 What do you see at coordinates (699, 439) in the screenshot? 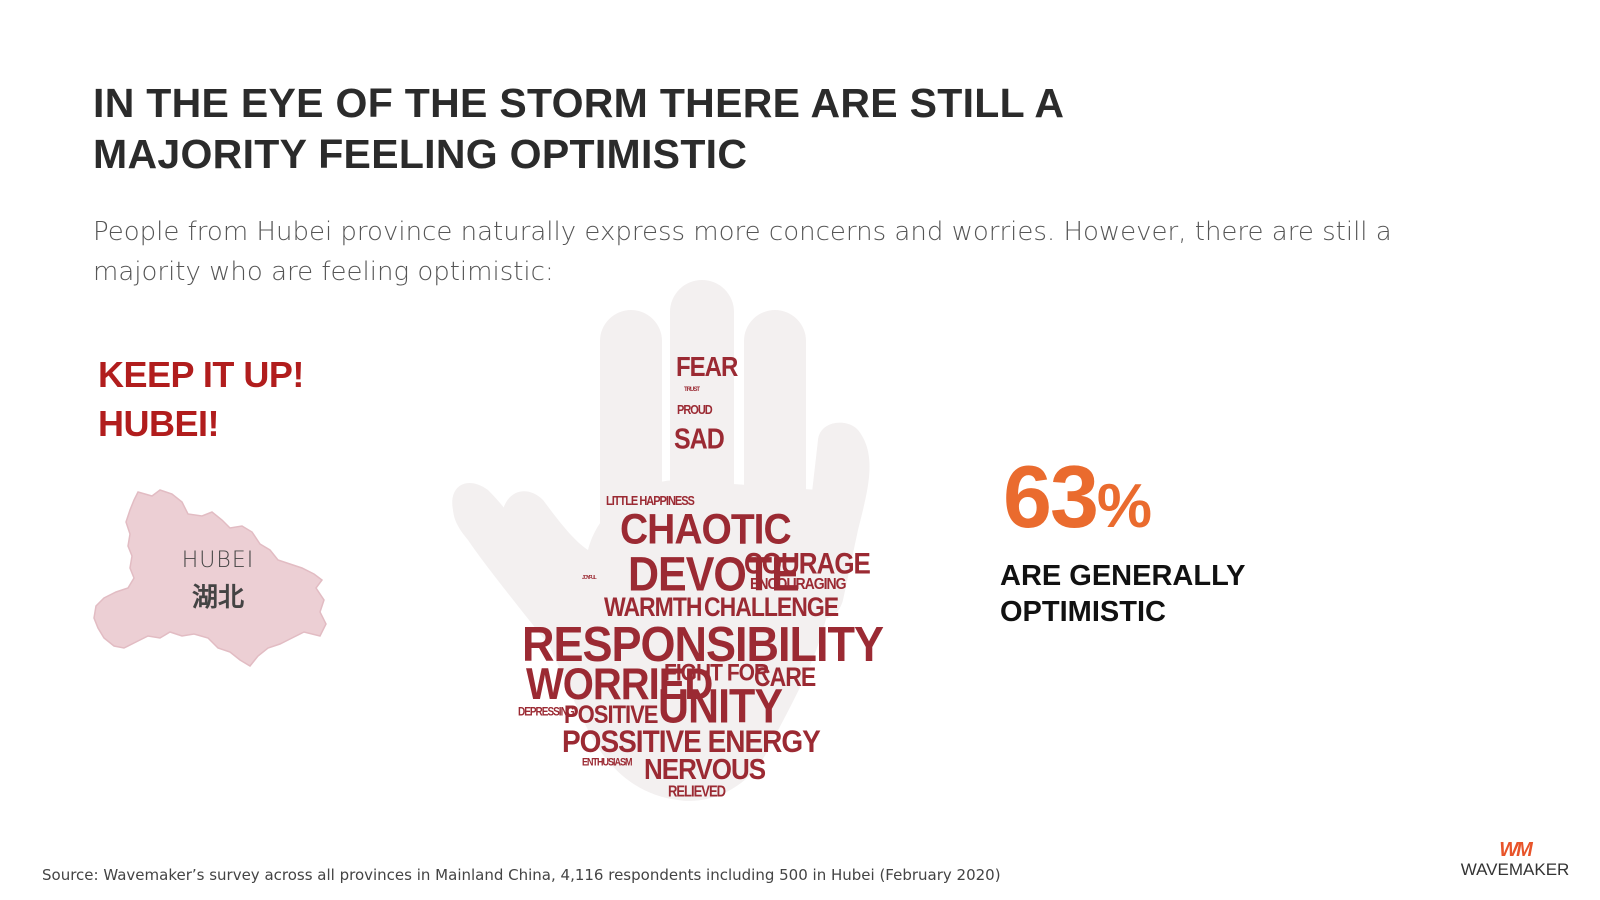
I see `word-sad: SAD` at bounding box center [699, 439].